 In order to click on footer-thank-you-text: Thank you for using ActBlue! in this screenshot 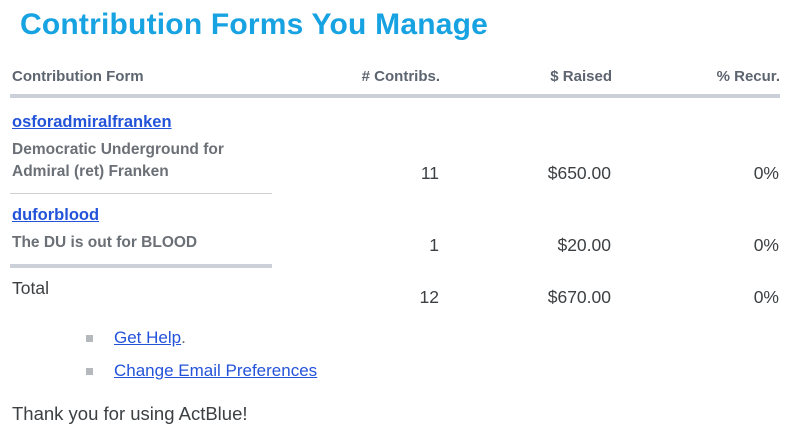, I will do `click(130, 413)`.